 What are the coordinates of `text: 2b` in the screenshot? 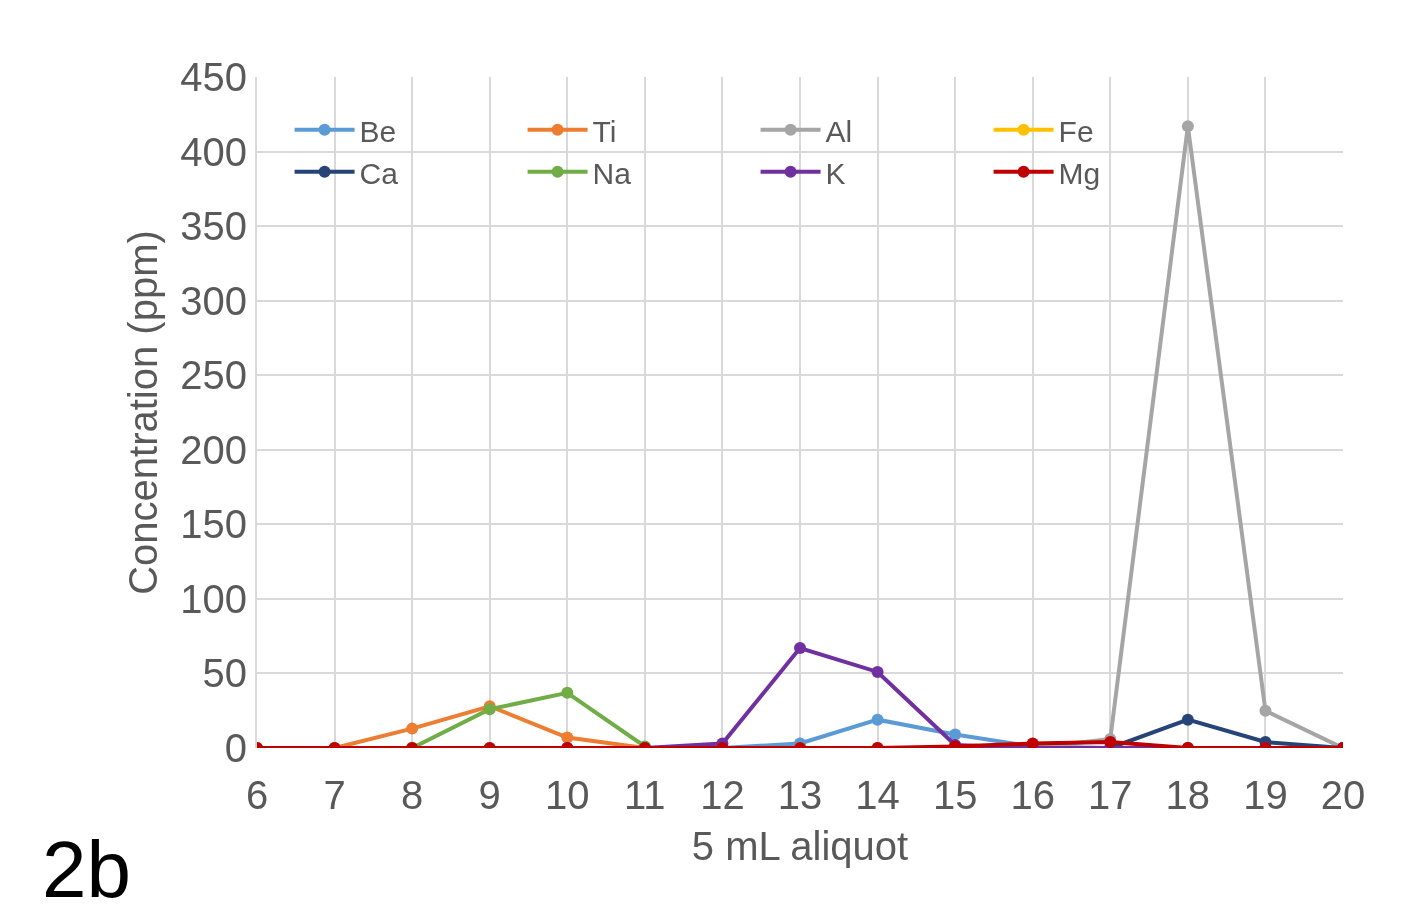 It's located at (86, 869).